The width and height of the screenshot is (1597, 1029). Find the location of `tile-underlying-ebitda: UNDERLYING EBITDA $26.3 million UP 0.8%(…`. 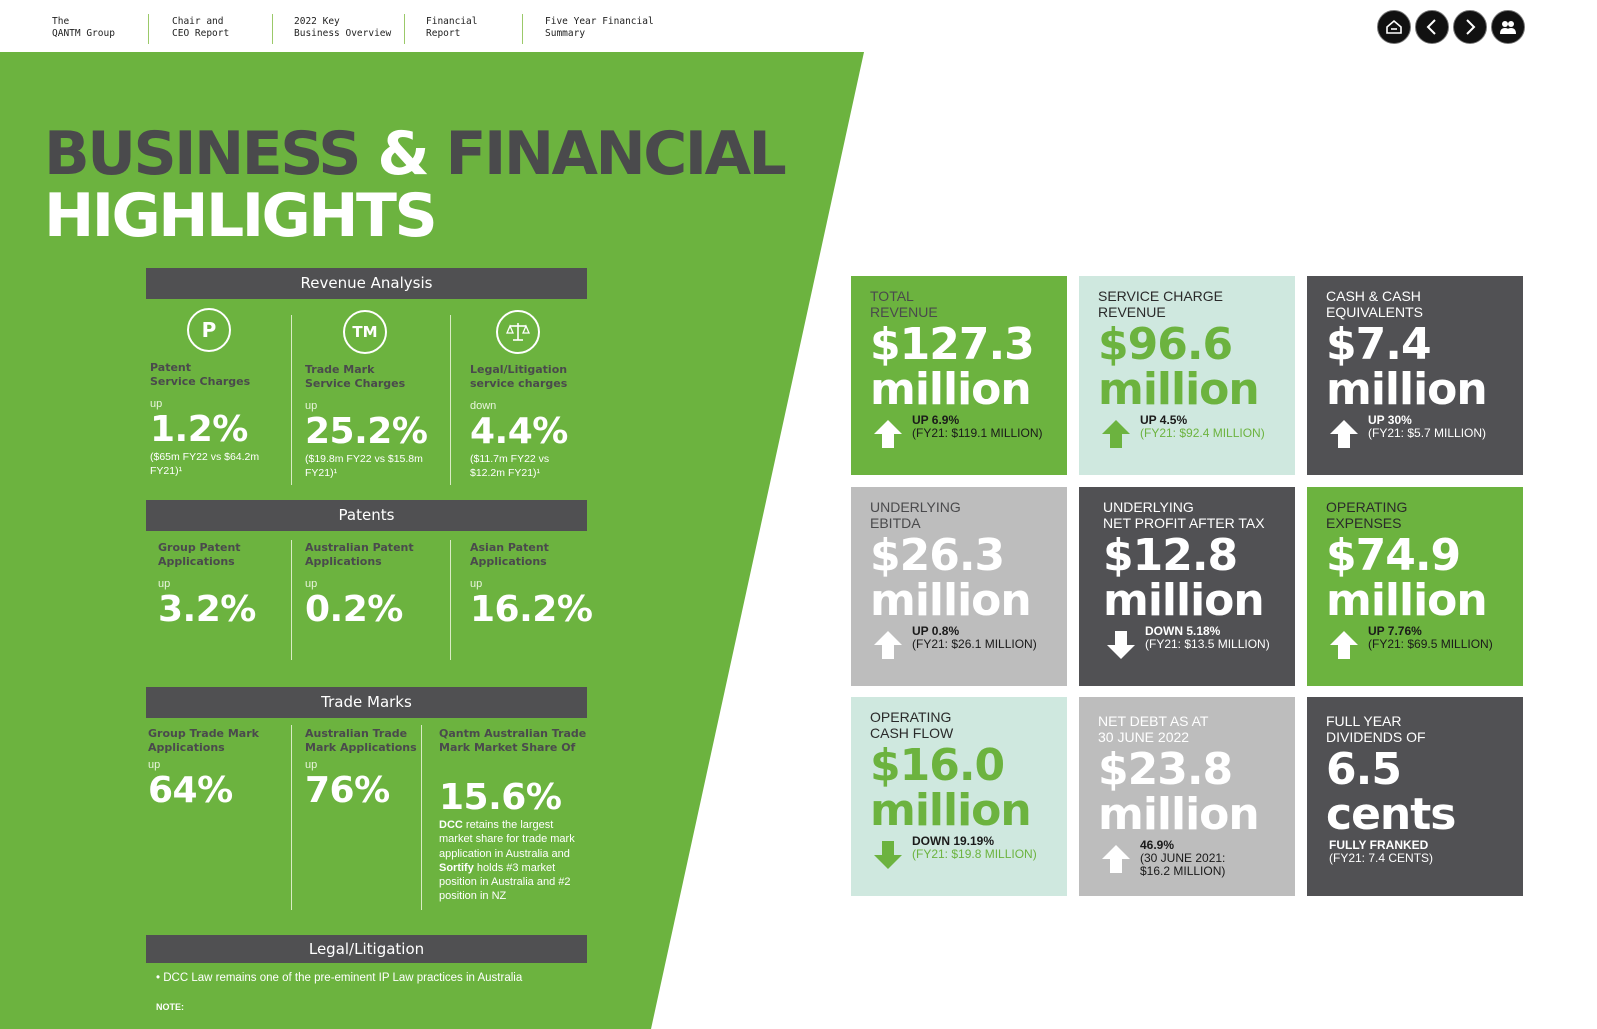

tile-underlying-ebitda: UNDERLYING EBITDA $26.3 million UP 0.8%(… is located at coordinates (959, 586).